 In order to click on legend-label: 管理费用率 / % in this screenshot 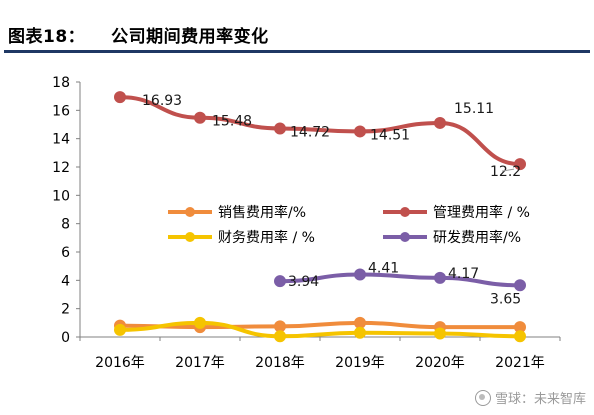, I will do `click(481, 212)`.